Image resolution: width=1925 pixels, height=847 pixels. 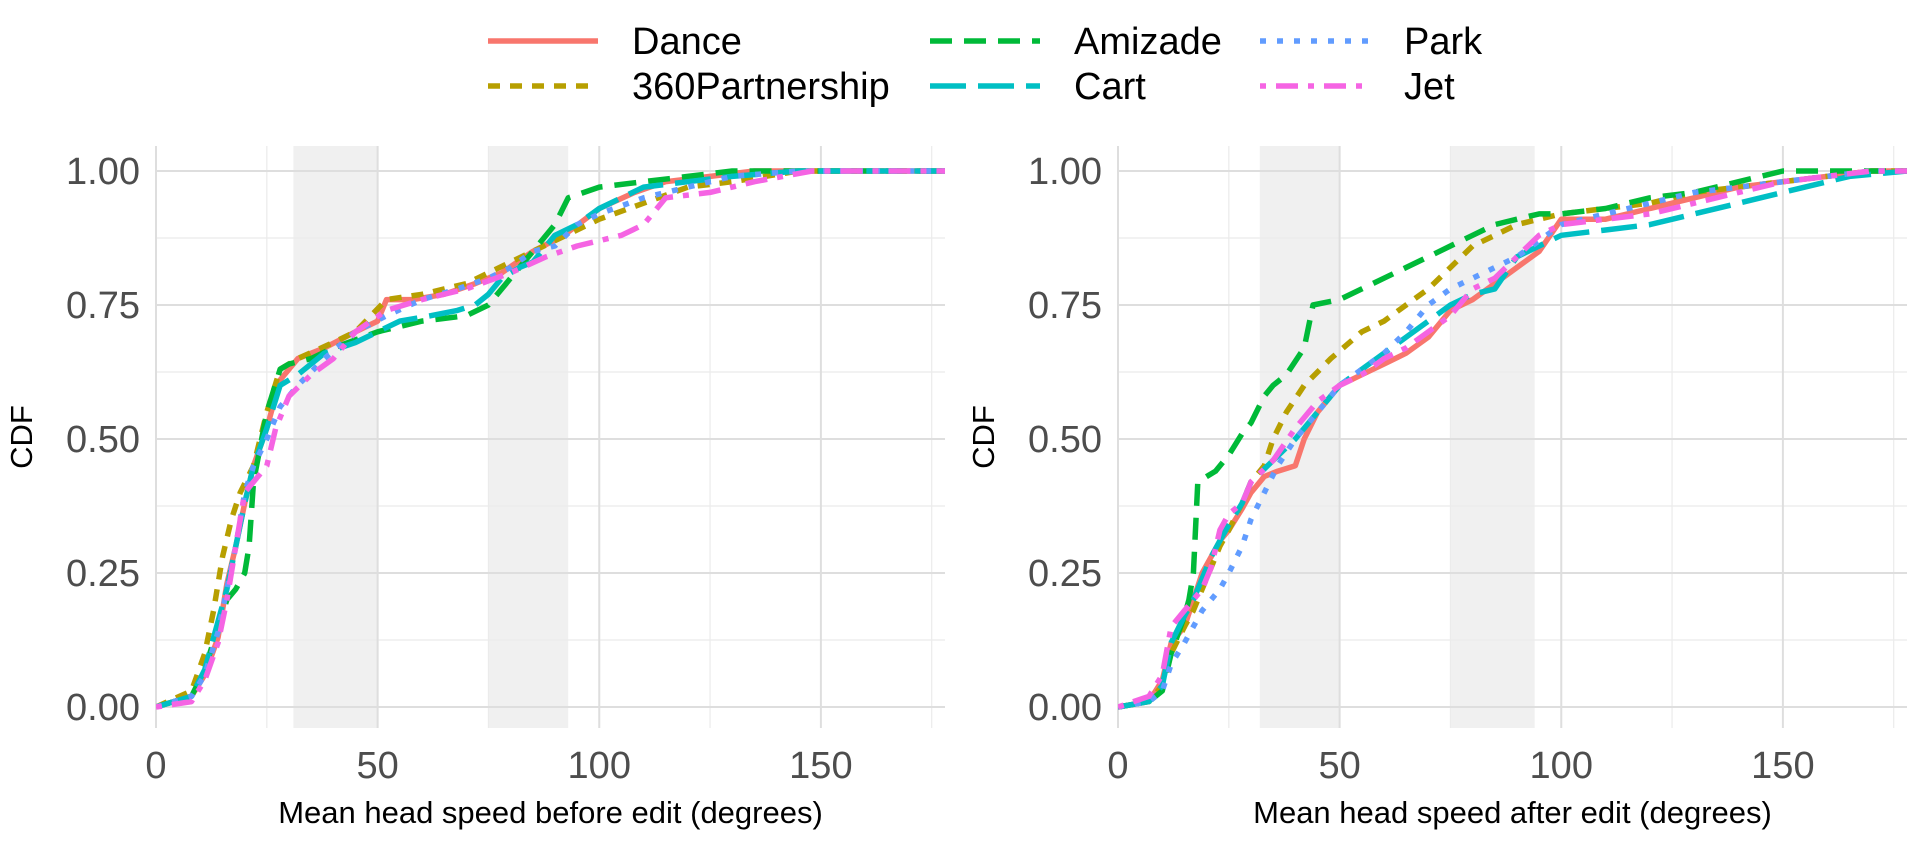 I want to click on legend-label-jet: Jet, so click(x=1429, y=87).